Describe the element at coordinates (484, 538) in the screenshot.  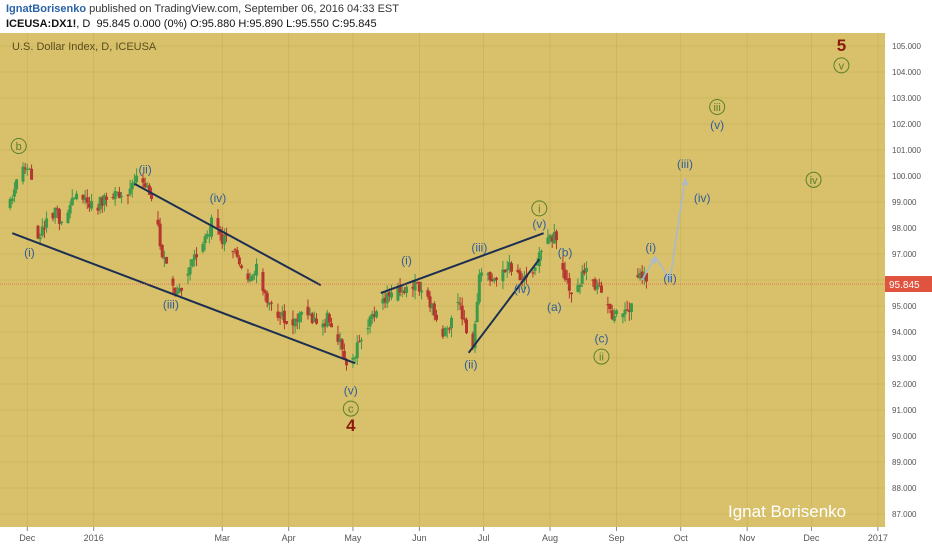
I see `time-tick-label: Jul` at that location.